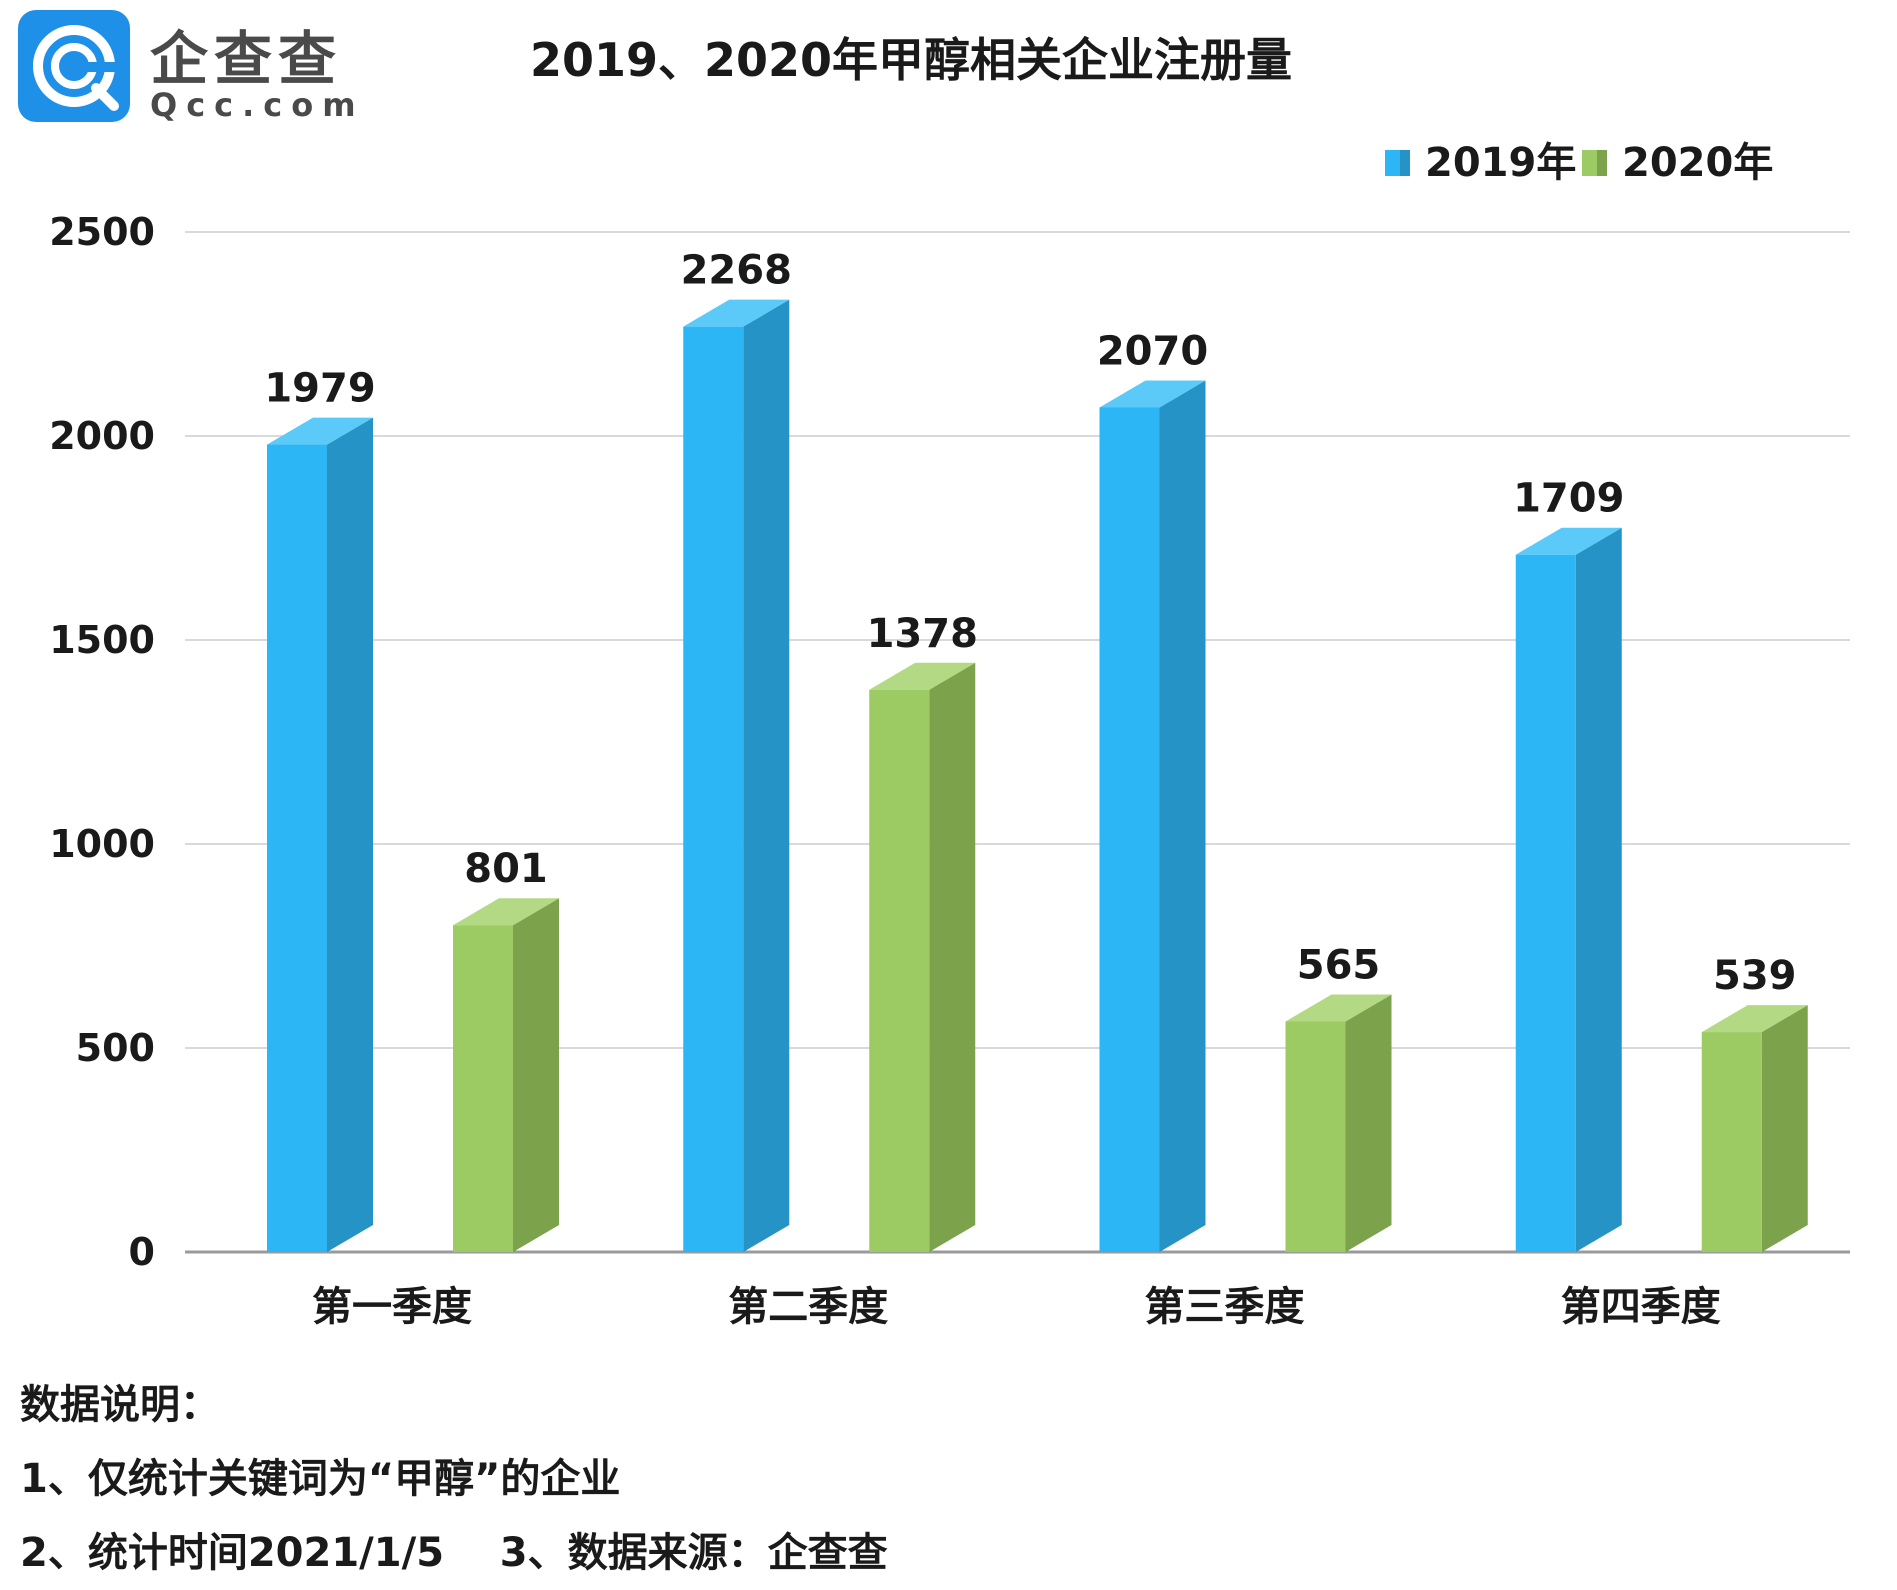 This screenshot has width=1897, height=1590. Describe the element at coordinates (120, 1405) in the screenshot. I see `notes-heading: 数据说明：` at that location.